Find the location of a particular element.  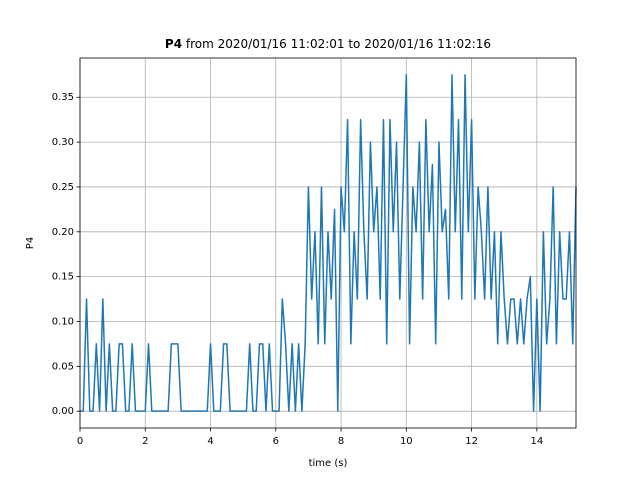

y-tick-label: 0.30 is located at coordinates (63, 142).